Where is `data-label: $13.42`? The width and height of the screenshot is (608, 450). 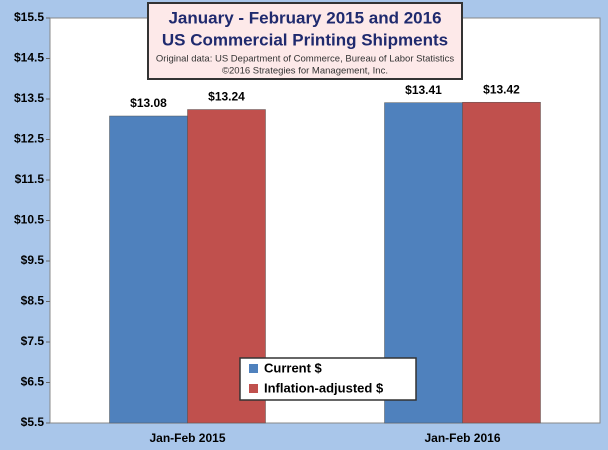 data-label: $13.42 is located at coordinates (501, 89).